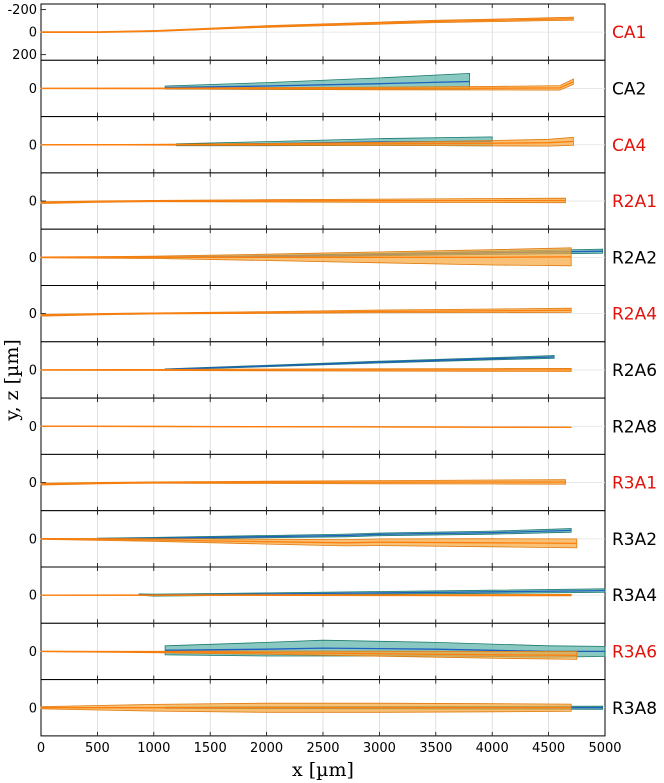  Describe the element at coordinates (604, 748) in the screenshot. I see `x-tick-label: 5000` at that location.